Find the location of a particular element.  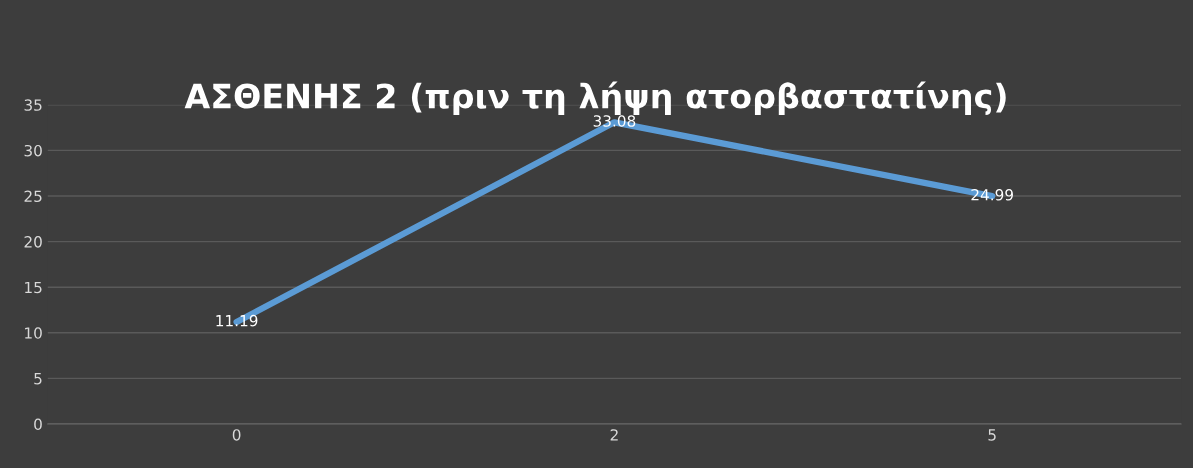

y-tick-label: 10 is located at coordinates (33, 333).